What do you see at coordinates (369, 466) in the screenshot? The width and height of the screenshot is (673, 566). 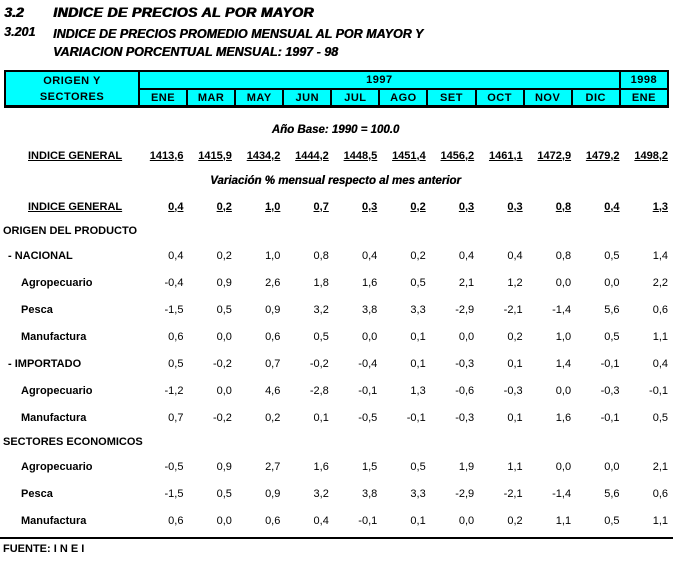 I see `cell-value: 1,5` at bounding box center [369, 466].